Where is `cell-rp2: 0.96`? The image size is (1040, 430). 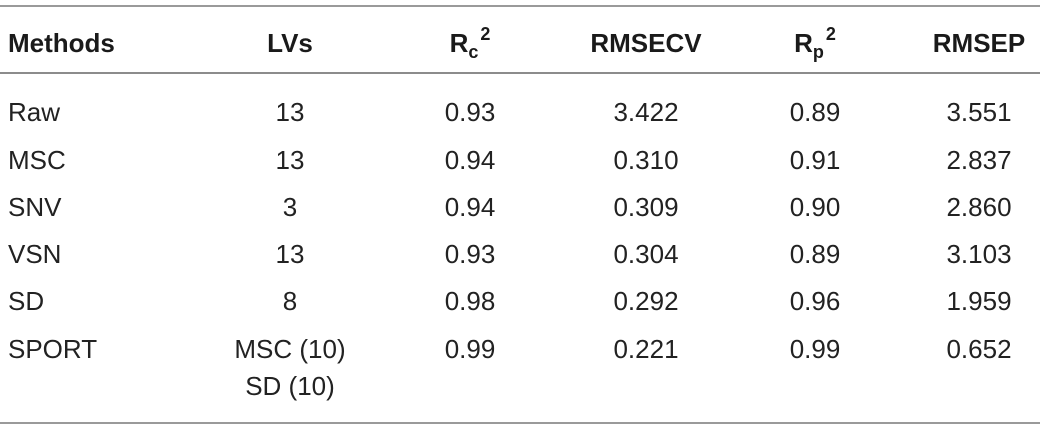
cell-rp2: 0.96 is located at coordinates (815, 301).